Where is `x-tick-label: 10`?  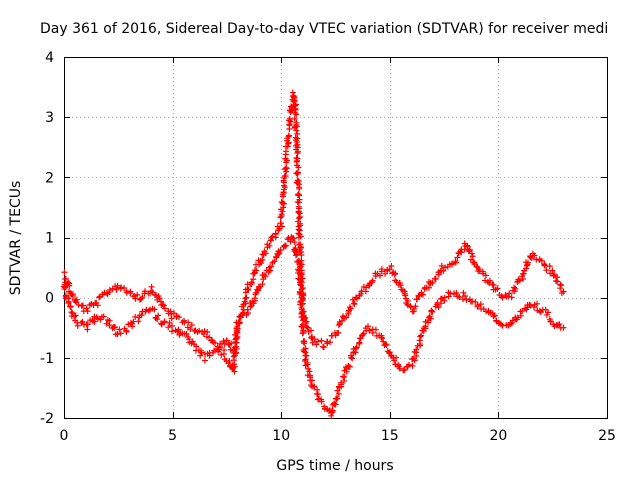
x-tick-label: 10 is located at coordinates (281, 436).